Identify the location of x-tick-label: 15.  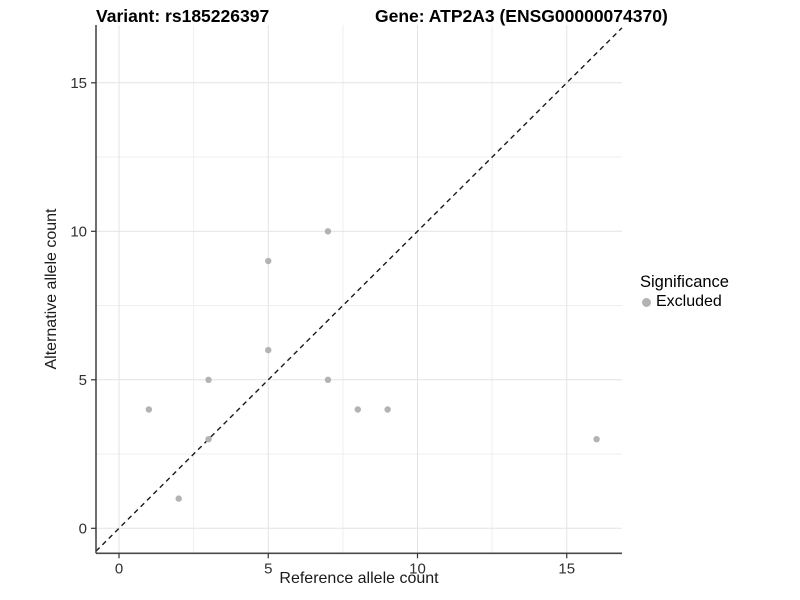
(566, 568).